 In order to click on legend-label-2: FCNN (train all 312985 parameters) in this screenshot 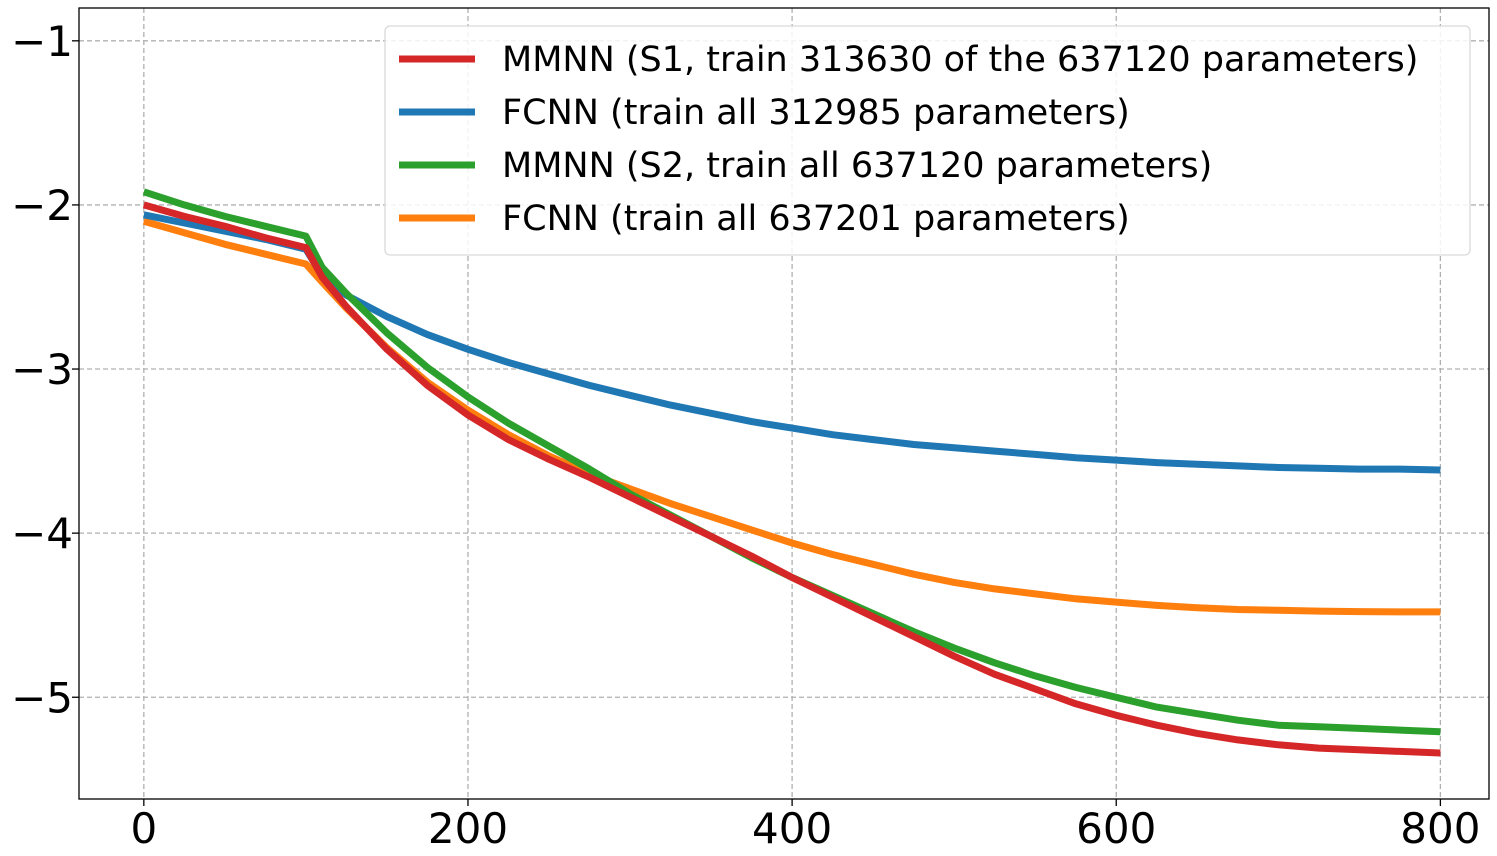, I will do `click(816, 113)`.